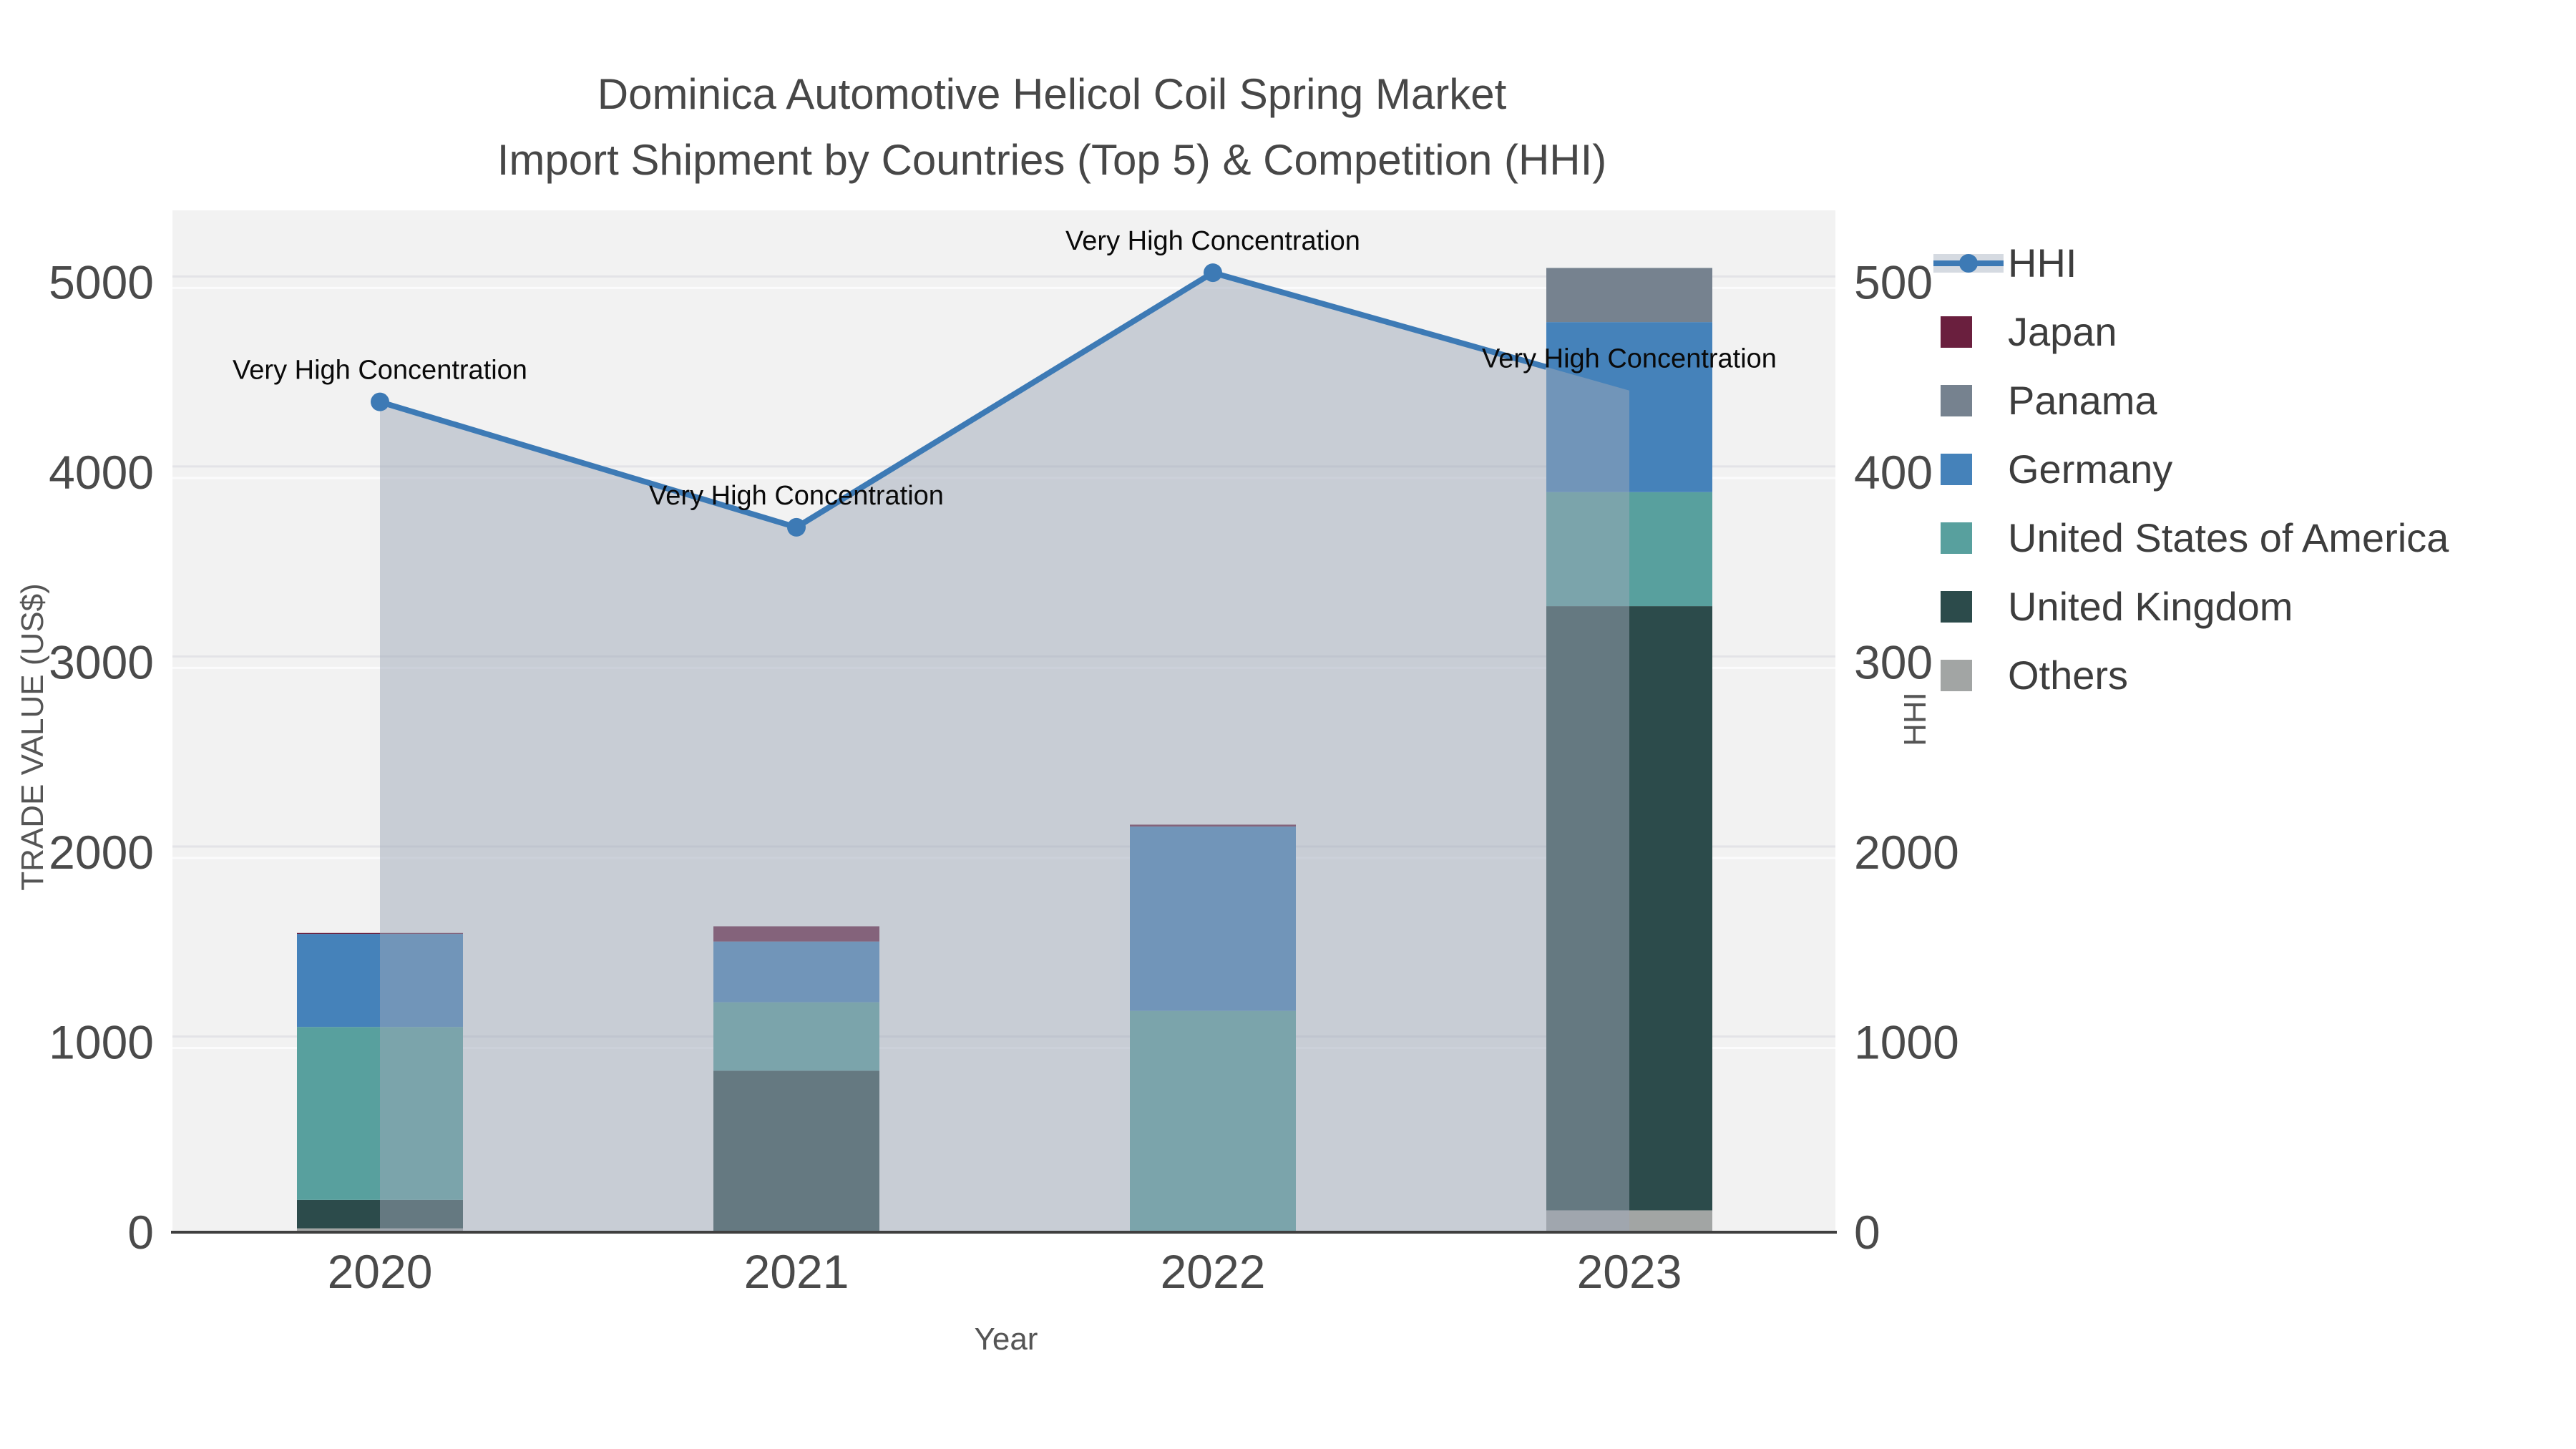  Describe the element at coordinates (101, 661) in the screenshot. I see `y-left-tick-3000: 3000` at that location.